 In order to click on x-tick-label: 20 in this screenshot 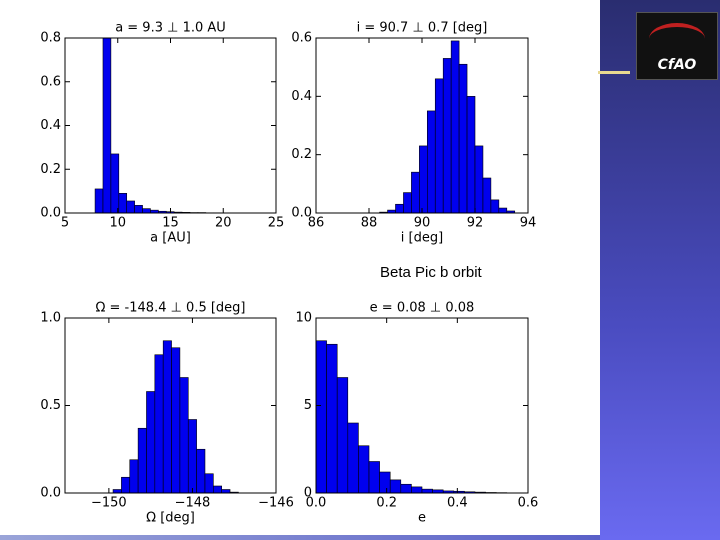, I will do `click(223, 223)`.